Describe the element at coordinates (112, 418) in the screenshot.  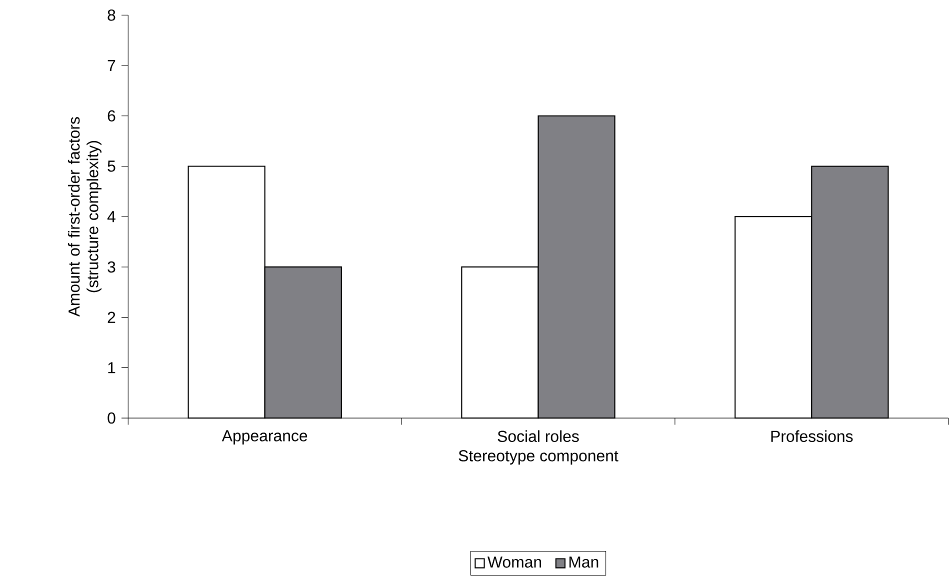
I see `y-tick-label: 0` at that location.